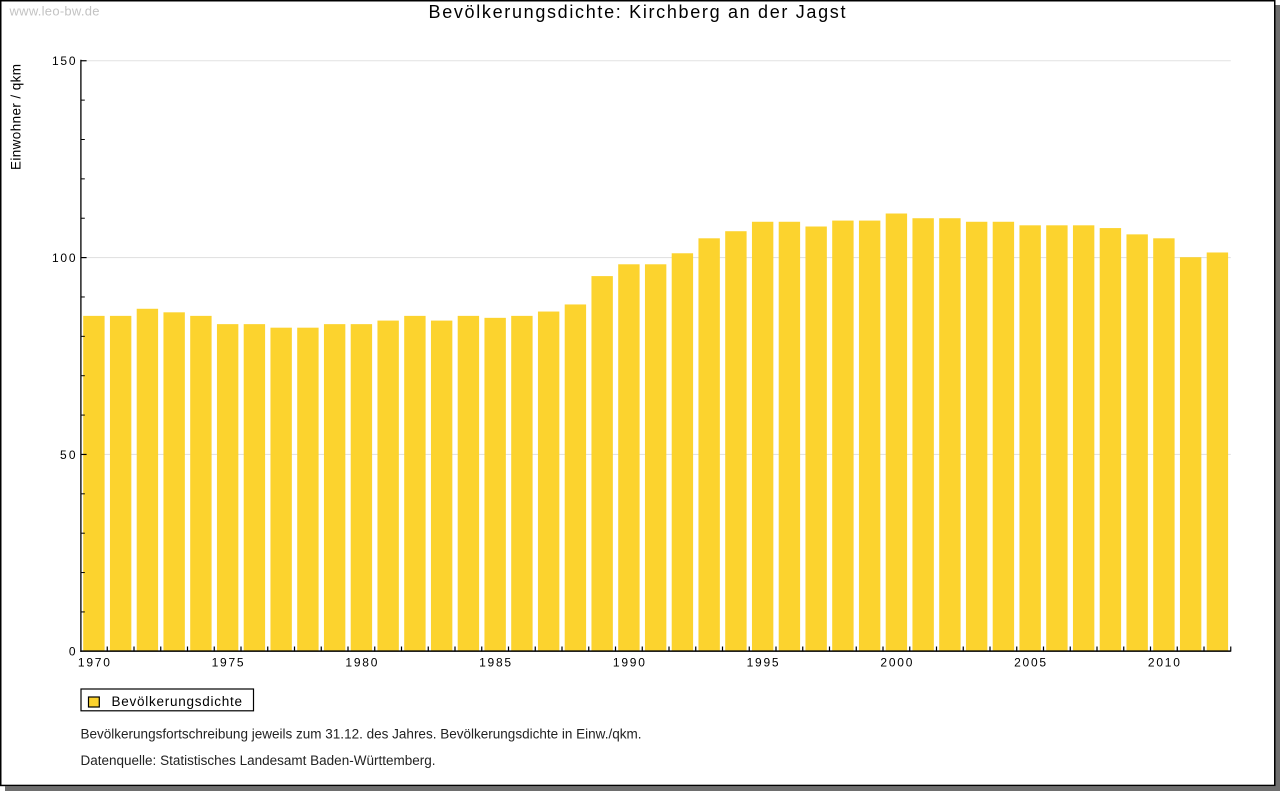 Image resolution: width=1280 pixels, height=791 pixels. Describe the element at coordinates (629, 662) in the screenshot. I see `svg-text: 1990` at that location.